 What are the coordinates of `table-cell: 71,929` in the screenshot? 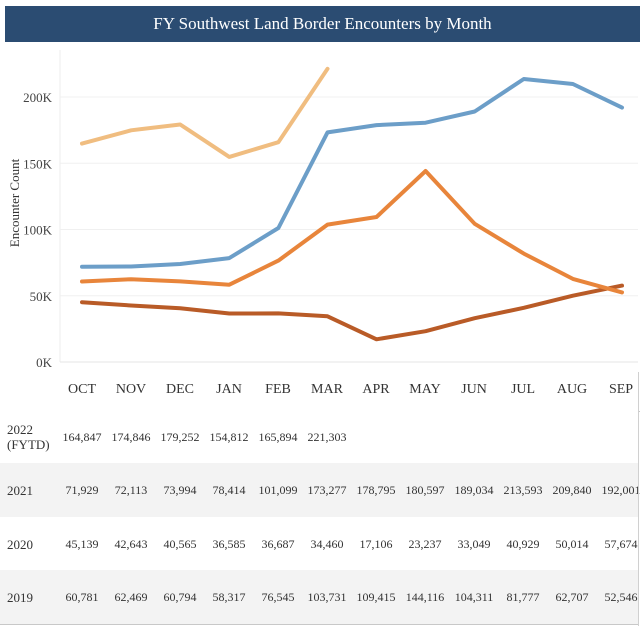 It's located at (82, 490).